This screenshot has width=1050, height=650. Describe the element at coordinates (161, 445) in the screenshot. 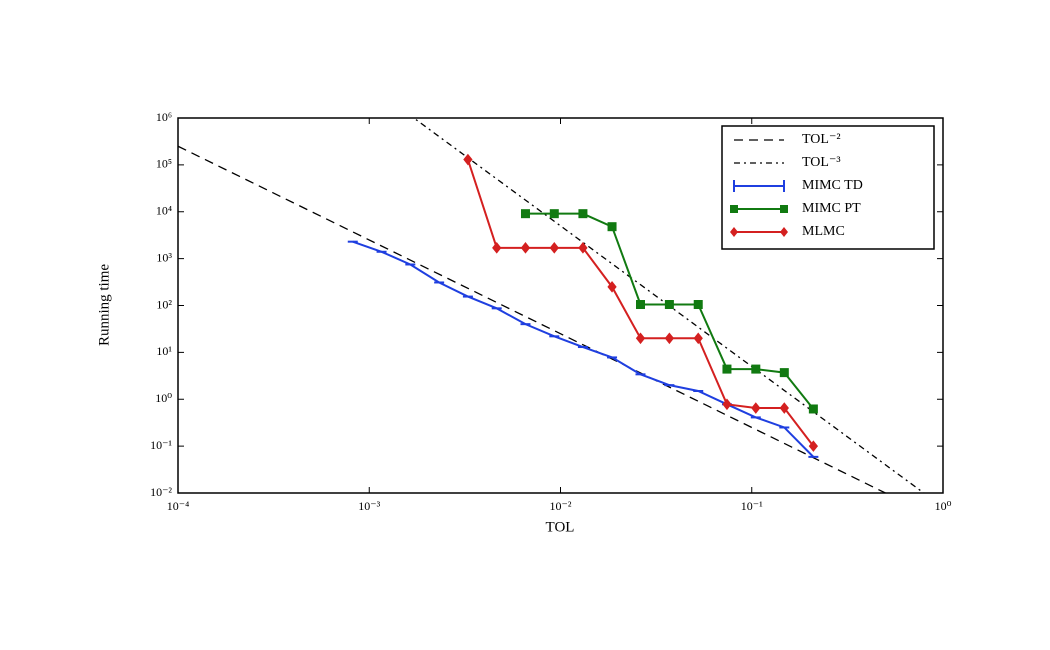

I see `y-tick-label: 10⁻¹` at that location.